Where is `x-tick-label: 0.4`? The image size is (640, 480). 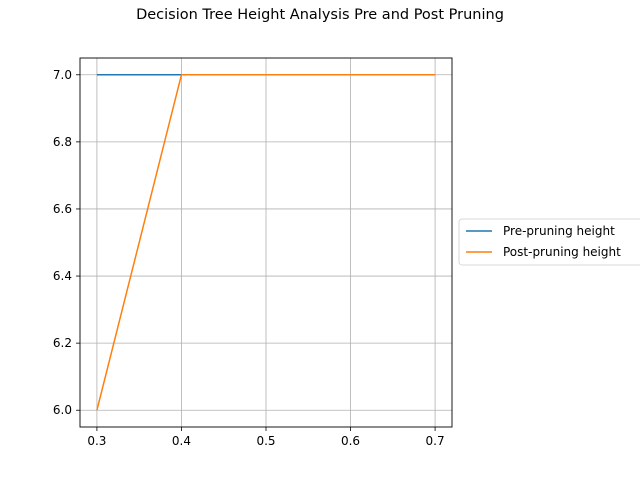
x-tick-label: 0.4 is located at coordinates (181, 441).